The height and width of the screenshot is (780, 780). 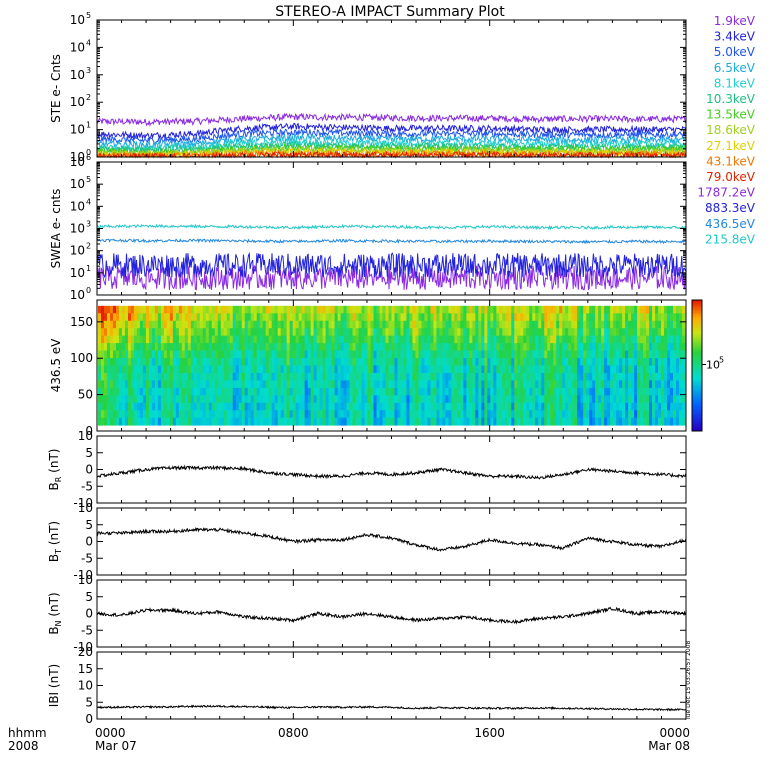 What do you see at coordinates (54, 699) in the screenshot?
I see `bmag-ylabel-main: IBI` at bounding box center [54, 699].